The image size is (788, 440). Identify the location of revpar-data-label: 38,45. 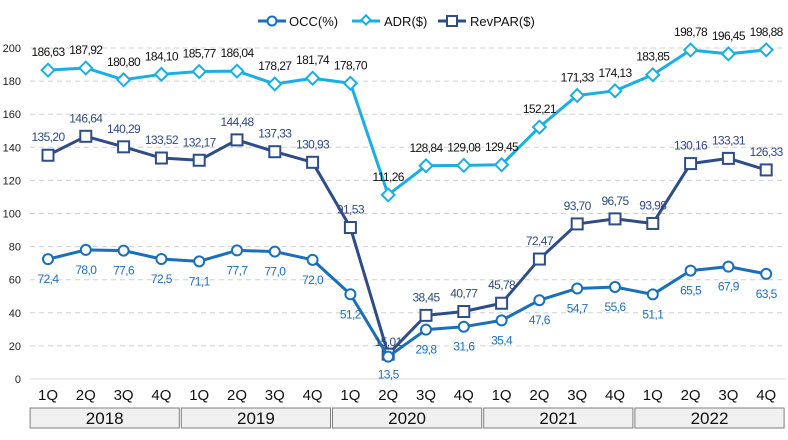
(426, 297).